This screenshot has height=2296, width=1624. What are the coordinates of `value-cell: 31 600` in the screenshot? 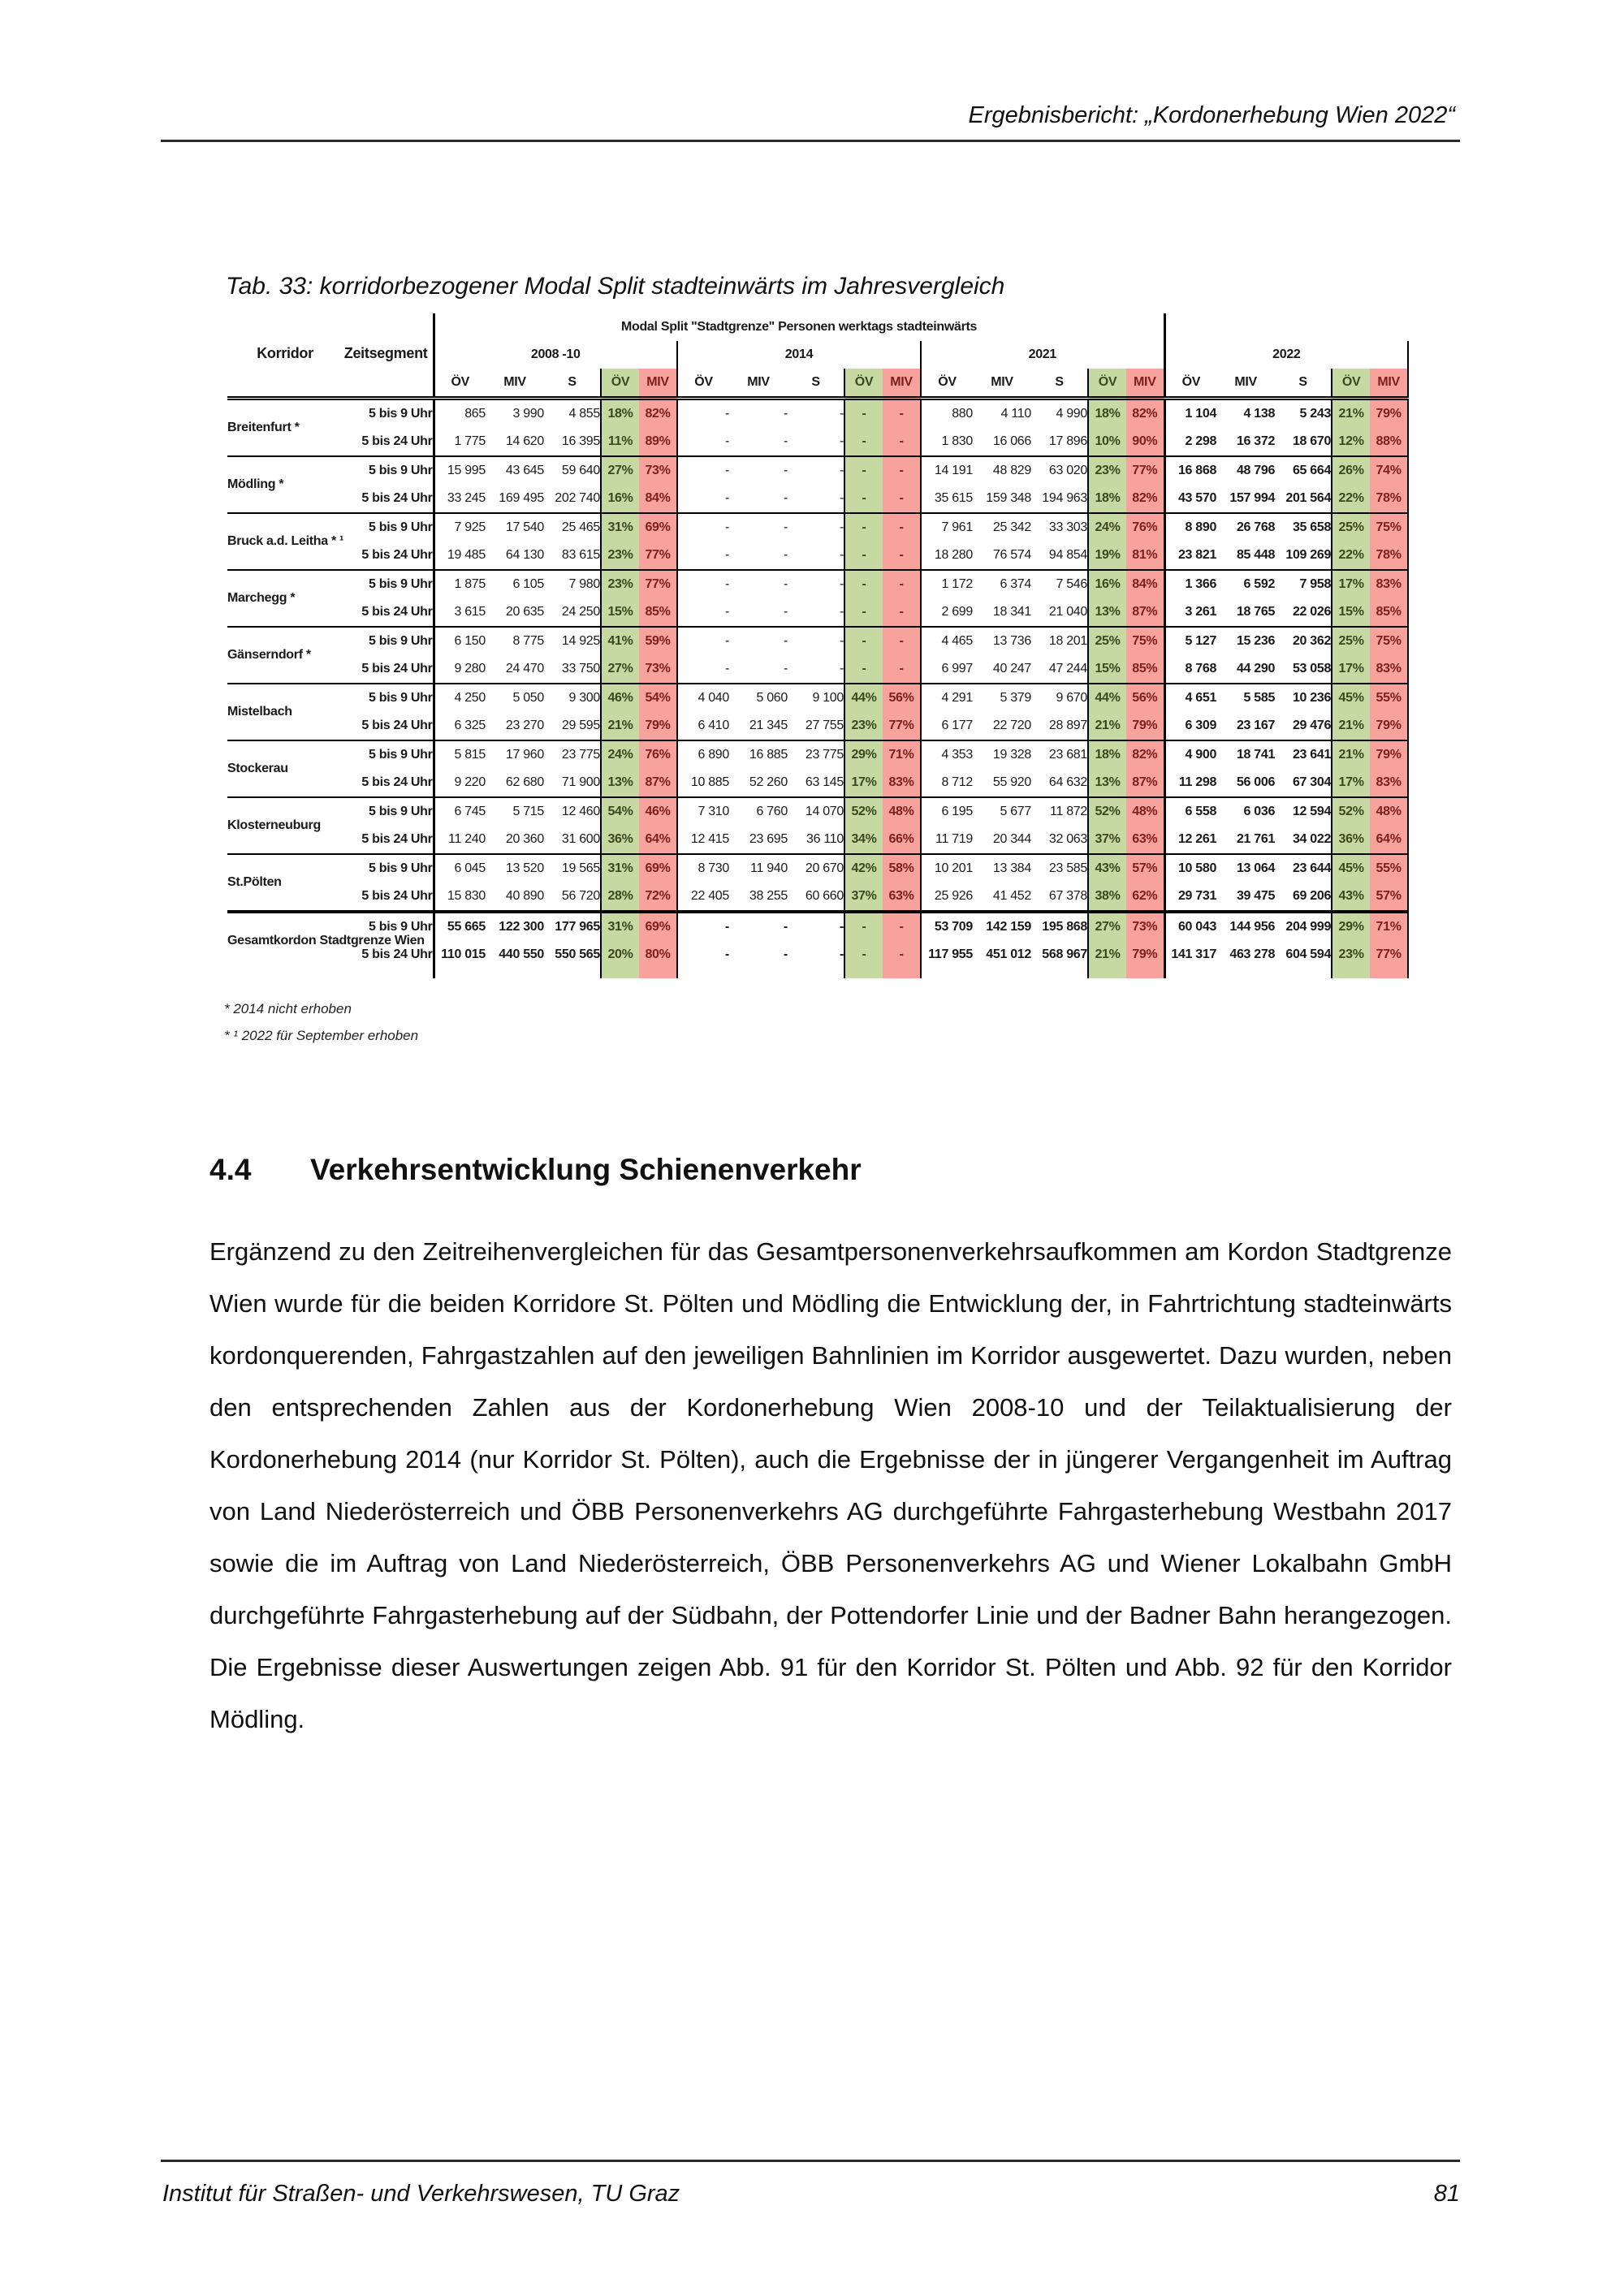 It's located at (581, 839).